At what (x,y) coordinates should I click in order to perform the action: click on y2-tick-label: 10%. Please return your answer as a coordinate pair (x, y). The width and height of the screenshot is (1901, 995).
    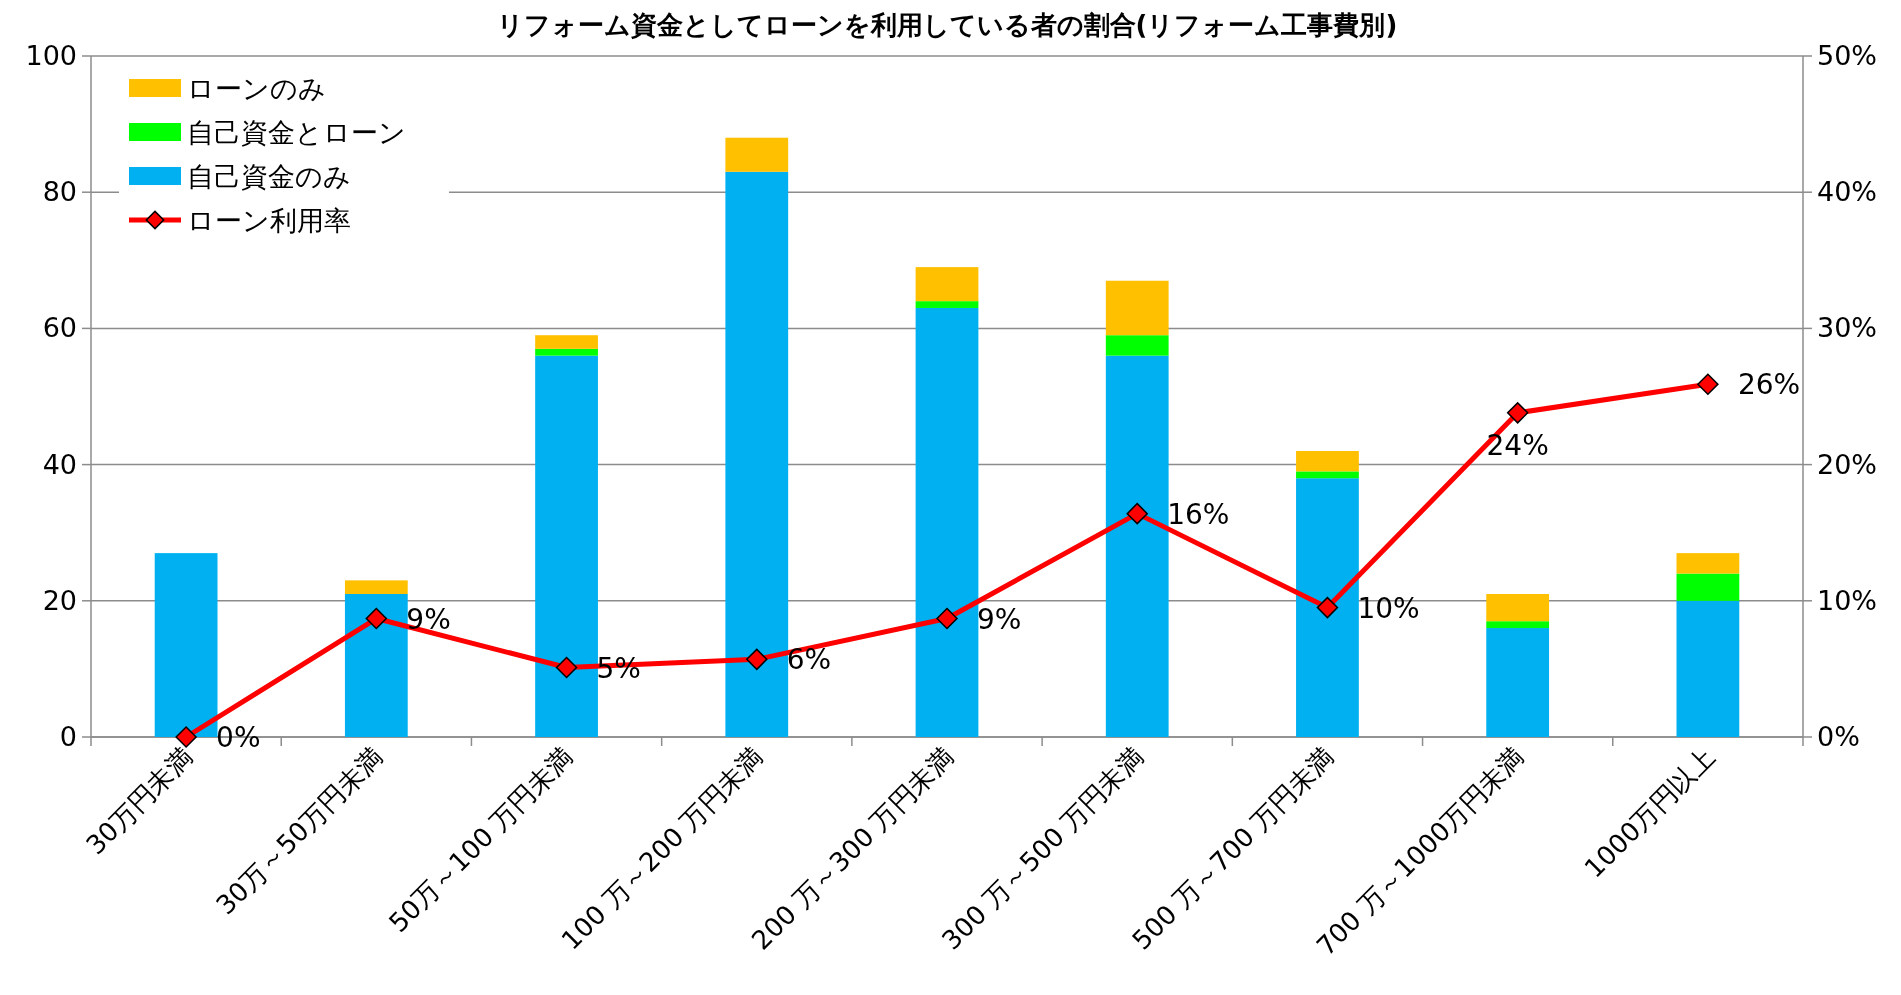
    Looking at the image, I should click on (1847, 600).